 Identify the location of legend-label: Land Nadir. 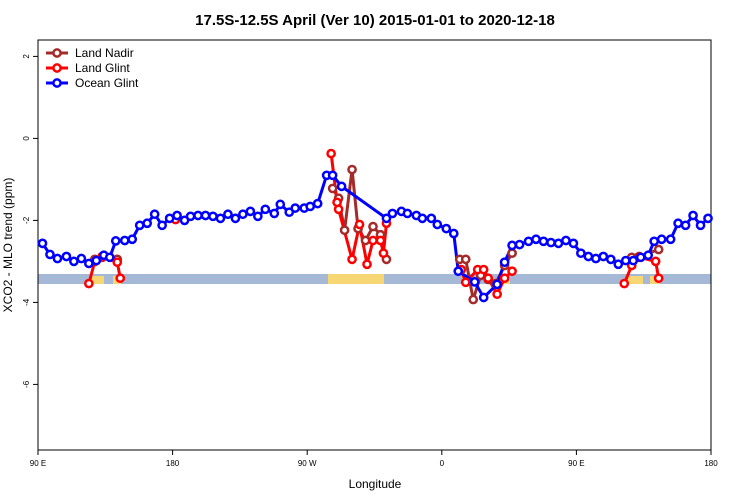
(104, 53).